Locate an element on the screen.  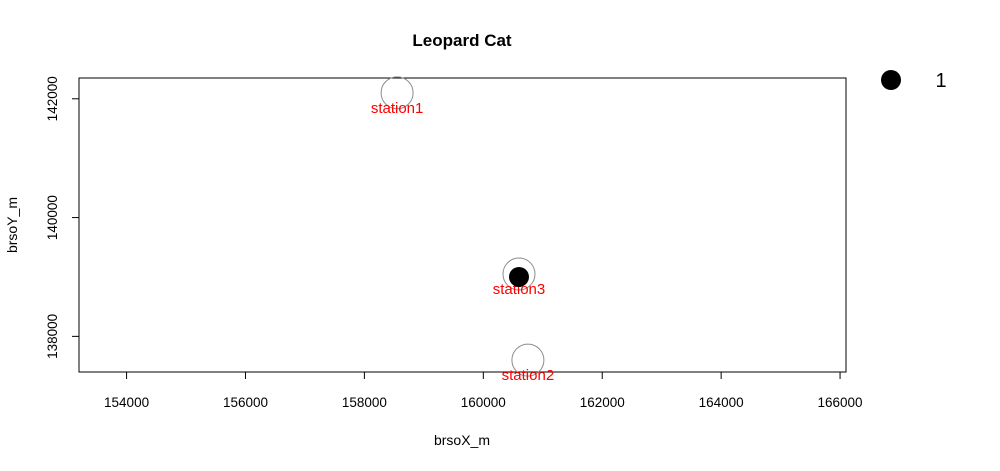
y-tick-label: 142000 is located at coordinates (52, 98).